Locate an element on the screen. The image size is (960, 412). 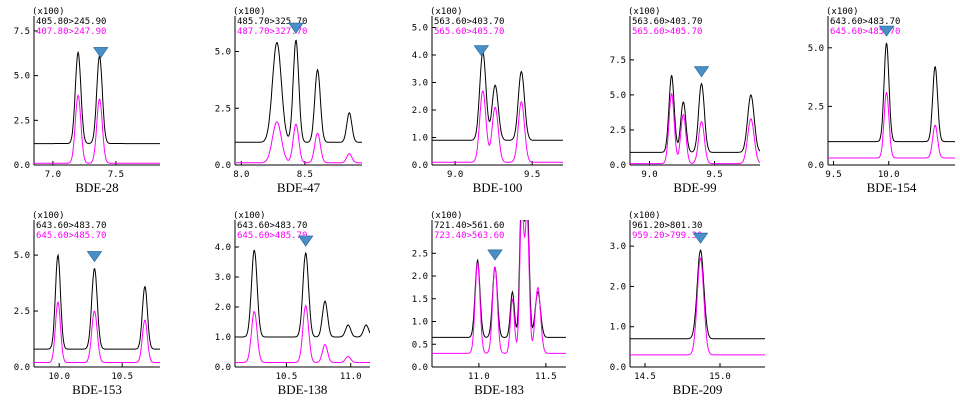
x-tick-label: 10.0 is located at coordinates (59, 377).